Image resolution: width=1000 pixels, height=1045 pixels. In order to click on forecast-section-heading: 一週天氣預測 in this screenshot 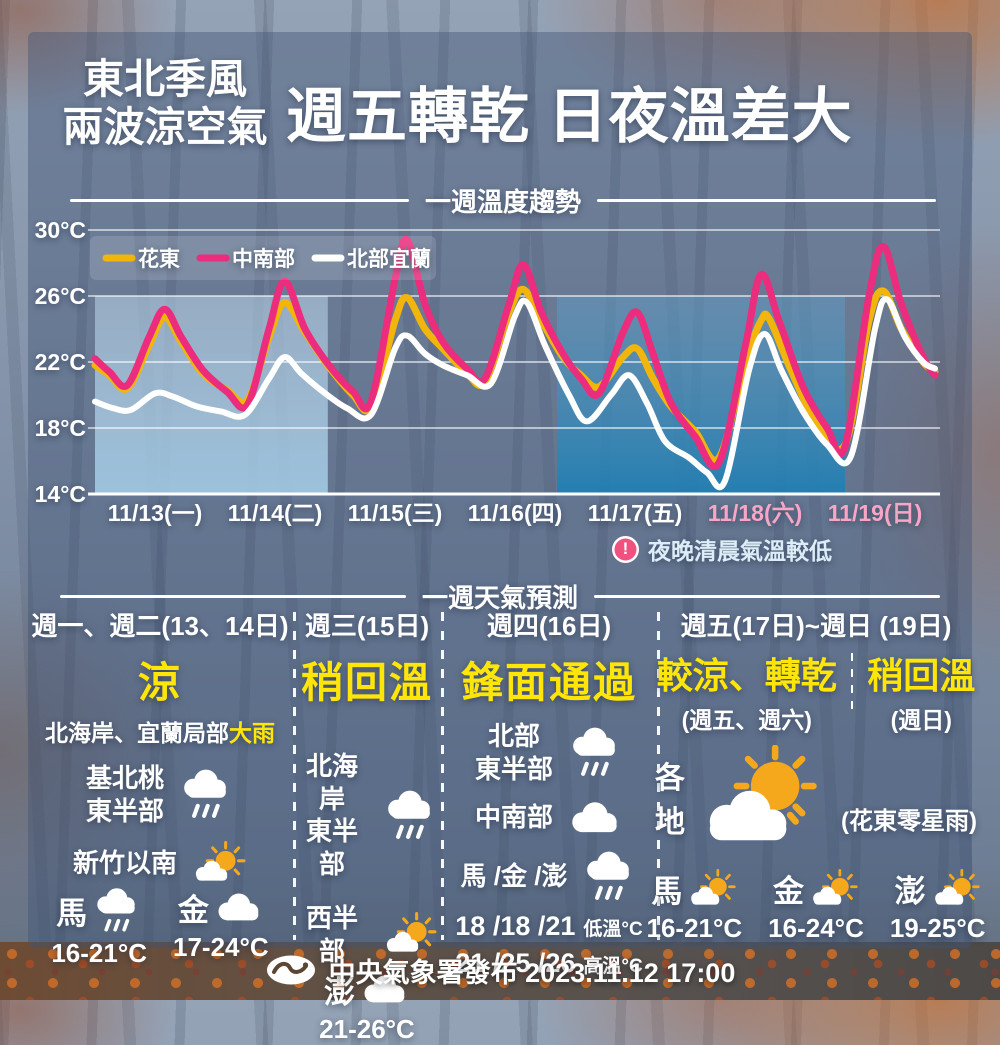, I will do `click(500, 596)`.